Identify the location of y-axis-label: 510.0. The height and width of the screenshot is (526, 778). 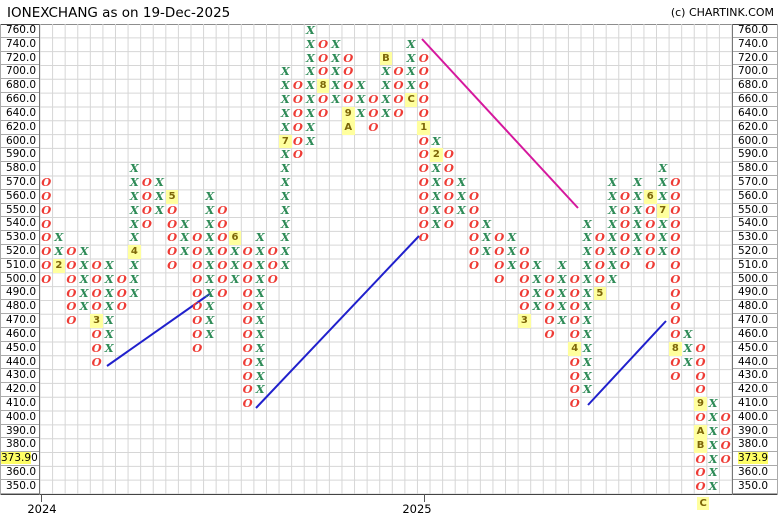
(755, 266).